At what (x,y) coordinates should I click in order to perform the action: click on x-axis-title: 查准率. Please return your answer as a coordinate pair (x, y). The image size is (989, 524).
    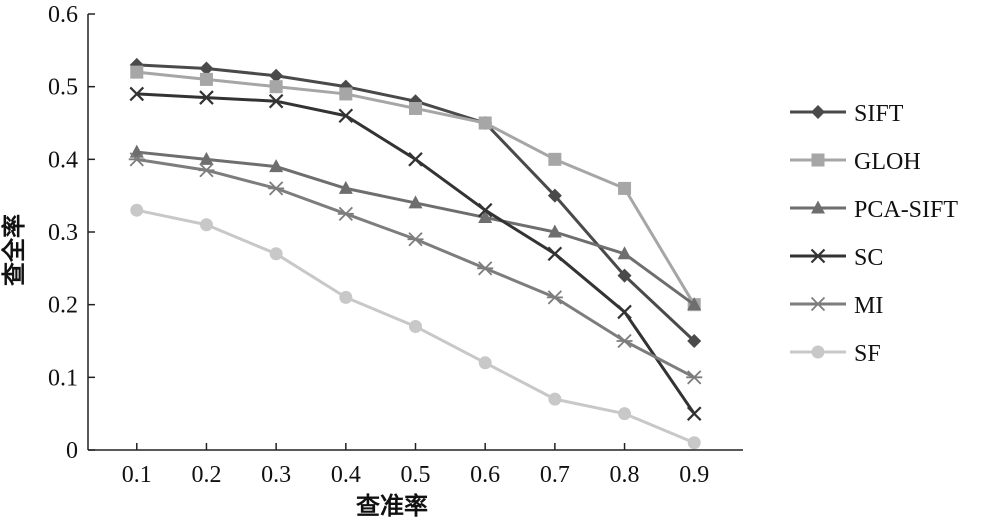
    Looking at the image, I should click on (392, 506).